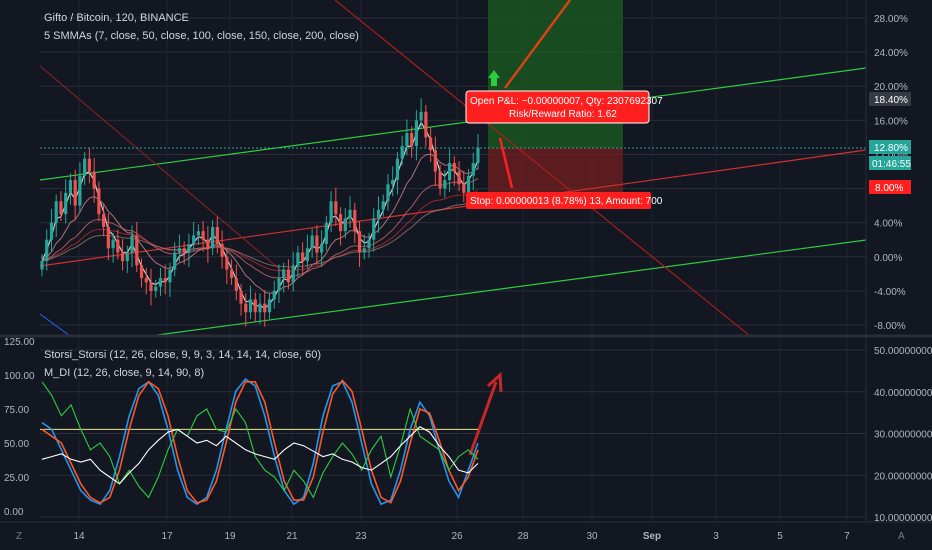 This screenshot has height=550, width=932. Describe the element at coordinates (124, 373) in the screenshot. I see `mdi-legend: M_DI (12, 26, close, 9, 14, 90, 8)` at that location.